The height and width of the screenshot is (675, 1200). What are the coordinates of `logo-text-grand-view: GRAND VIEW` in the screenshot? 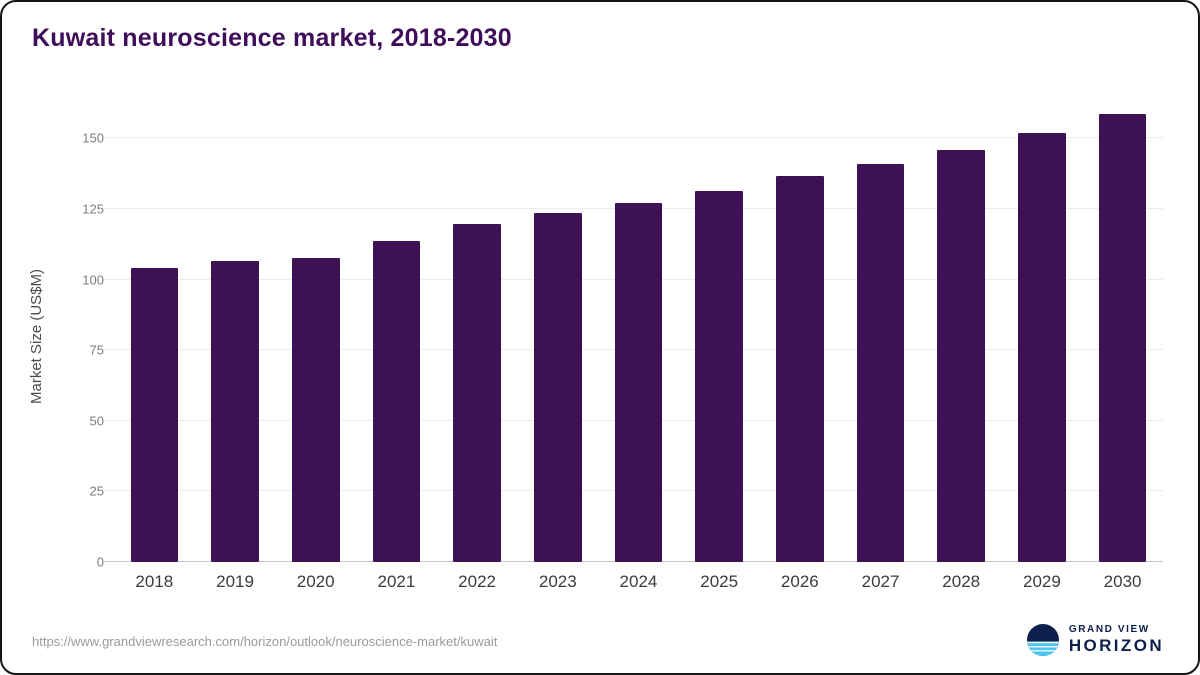 It's located at (1109, 630).